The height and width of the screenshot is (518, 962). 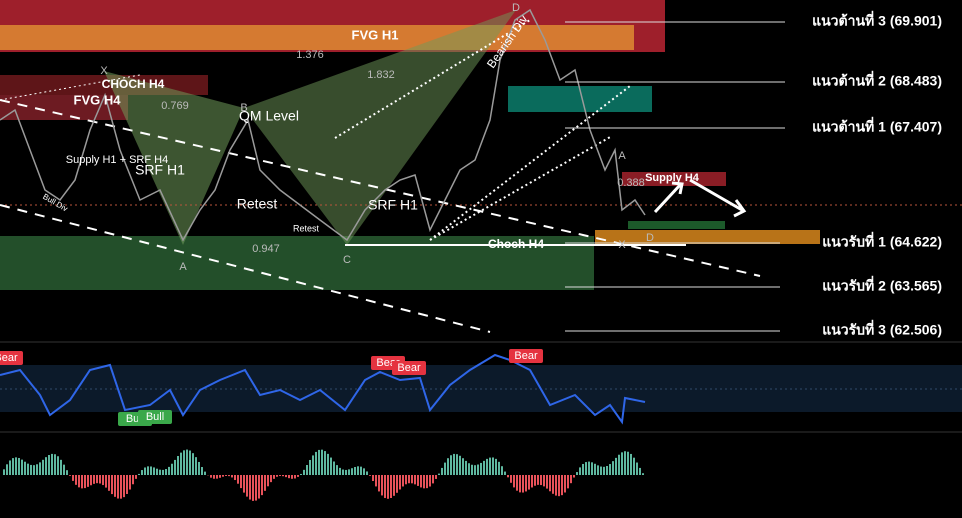 I want to click on ratio-label: 1.376, so click(x=310, y=55).